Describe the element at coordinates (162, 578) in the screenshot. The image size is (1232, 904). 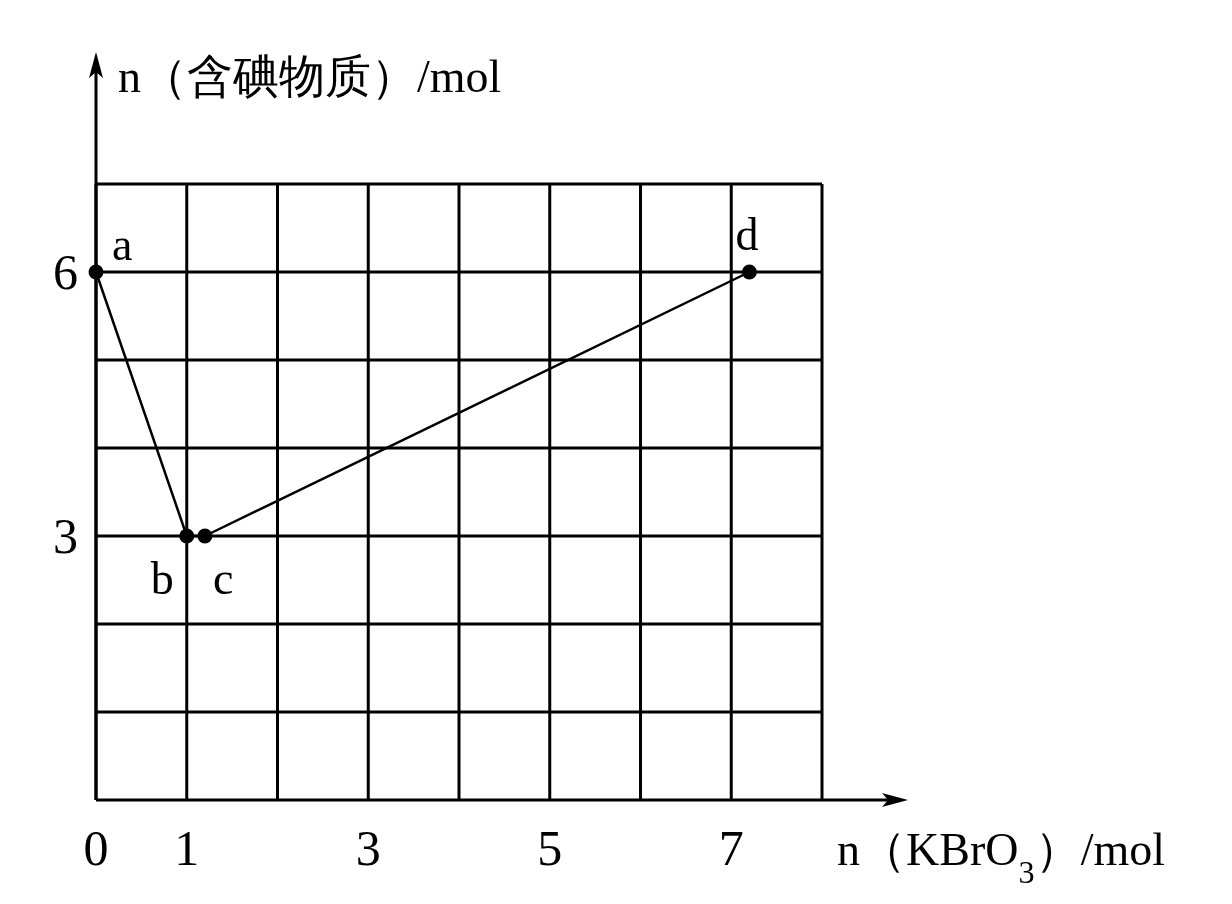
I see `annotation: b` at that location.